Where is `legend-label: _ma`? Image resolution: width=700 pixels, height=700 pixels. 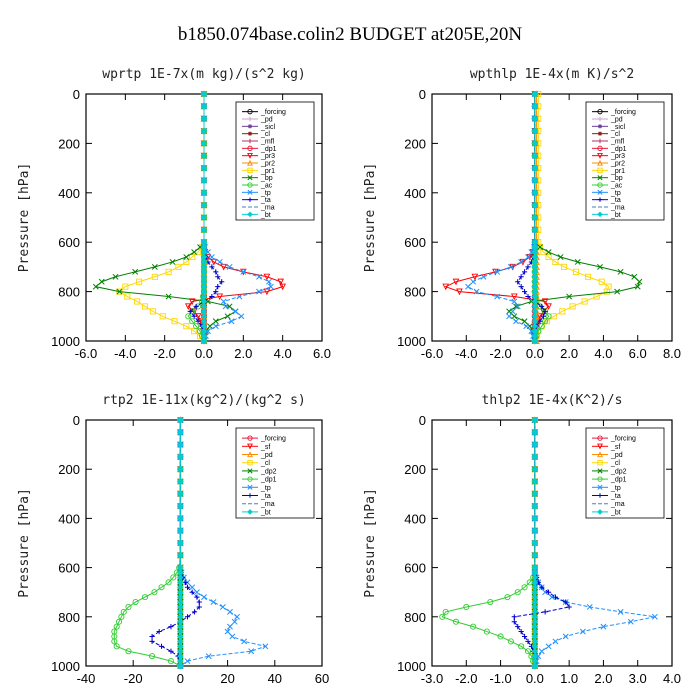 legend-label: _ma is located at coordinates (617, 208).